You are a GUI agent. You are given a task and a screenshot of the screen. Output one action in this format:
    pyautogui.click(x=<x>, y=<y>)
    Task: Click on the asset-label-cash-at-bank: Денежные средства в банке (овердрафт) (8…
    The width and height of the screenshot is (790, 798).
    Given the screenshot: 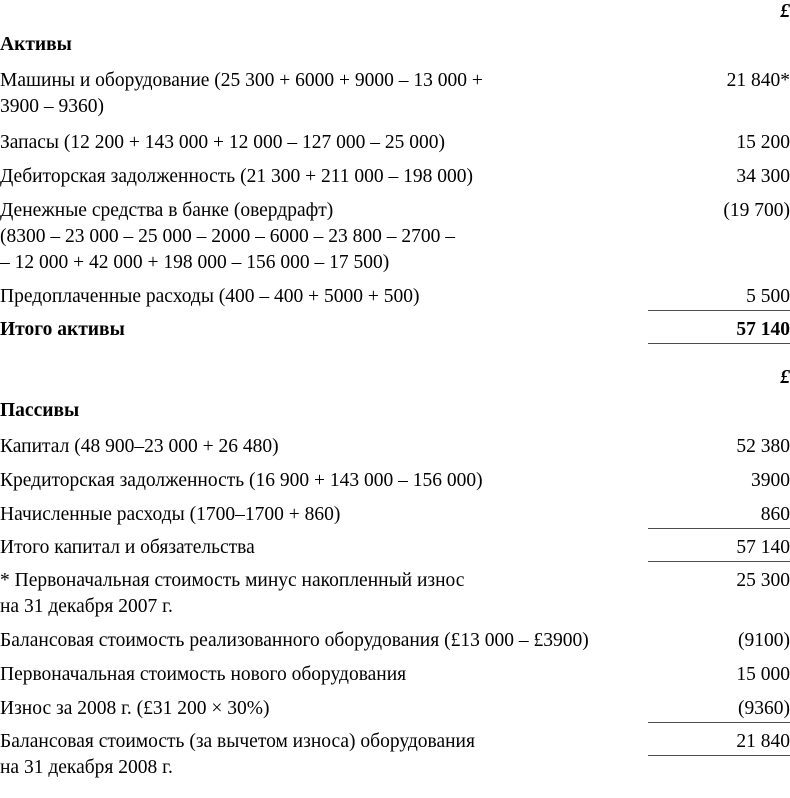 What is the action you would take?
    pyautogui.click(x=227, y=236)
    